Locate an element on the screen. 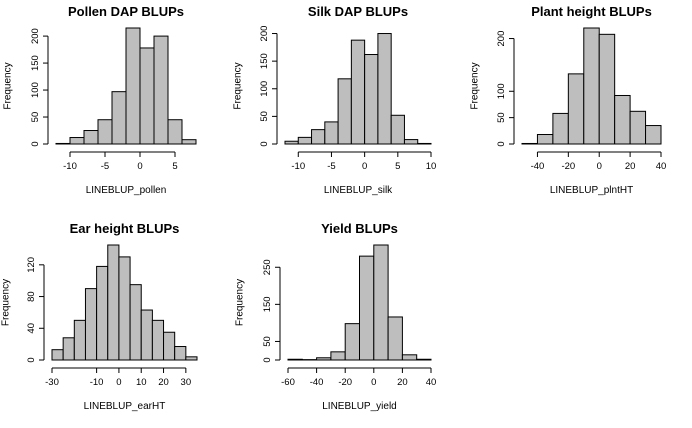 The width and height of the screenshot is (692, 428). x-tick-label: -30 is located at coordinates (52, 382).